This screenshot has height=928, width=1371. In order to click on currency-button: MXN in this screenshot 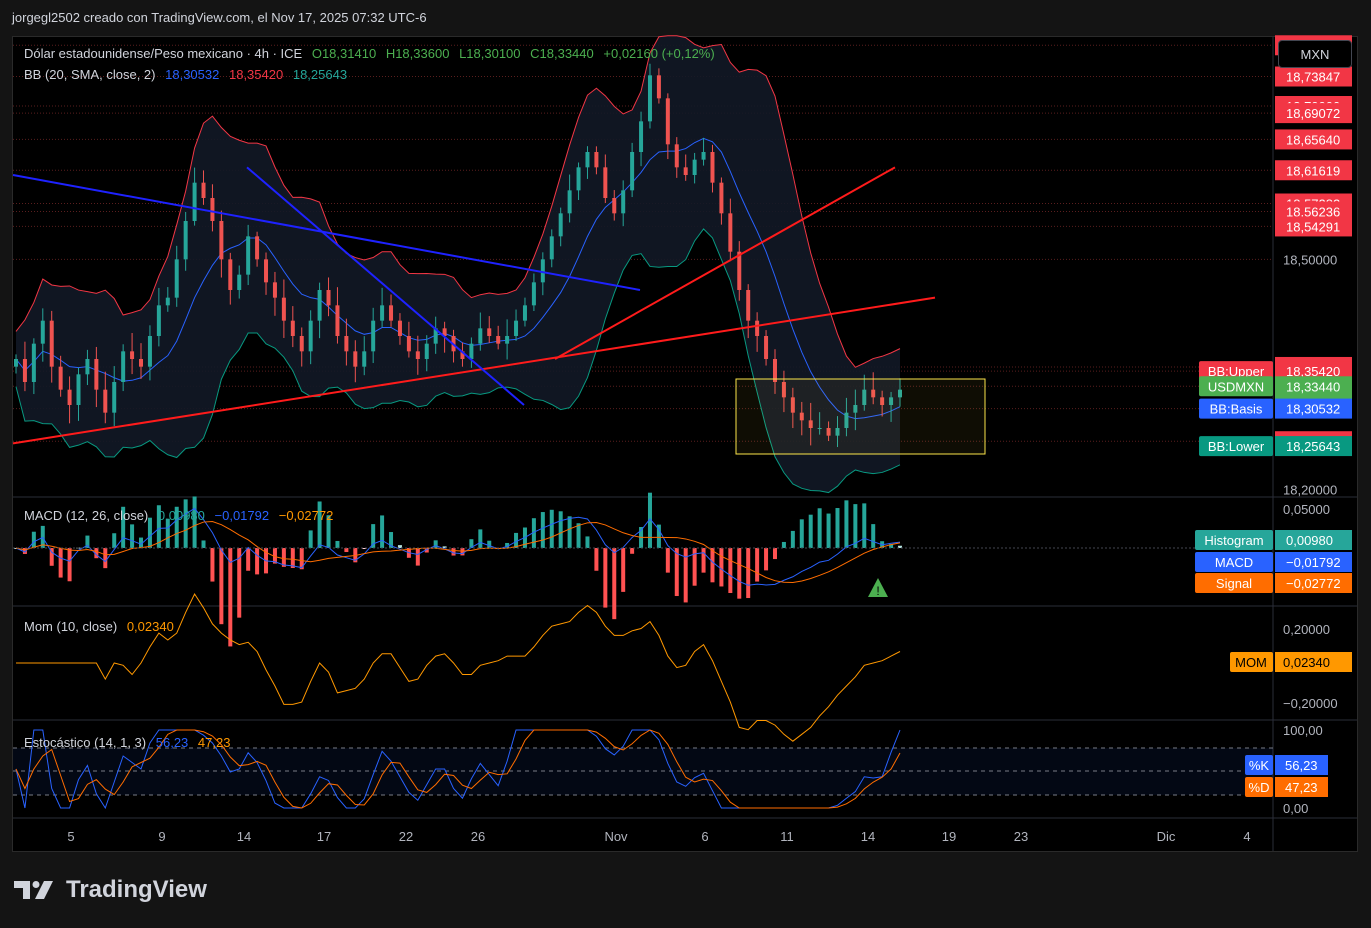, I will do `click(1315, 54)`.